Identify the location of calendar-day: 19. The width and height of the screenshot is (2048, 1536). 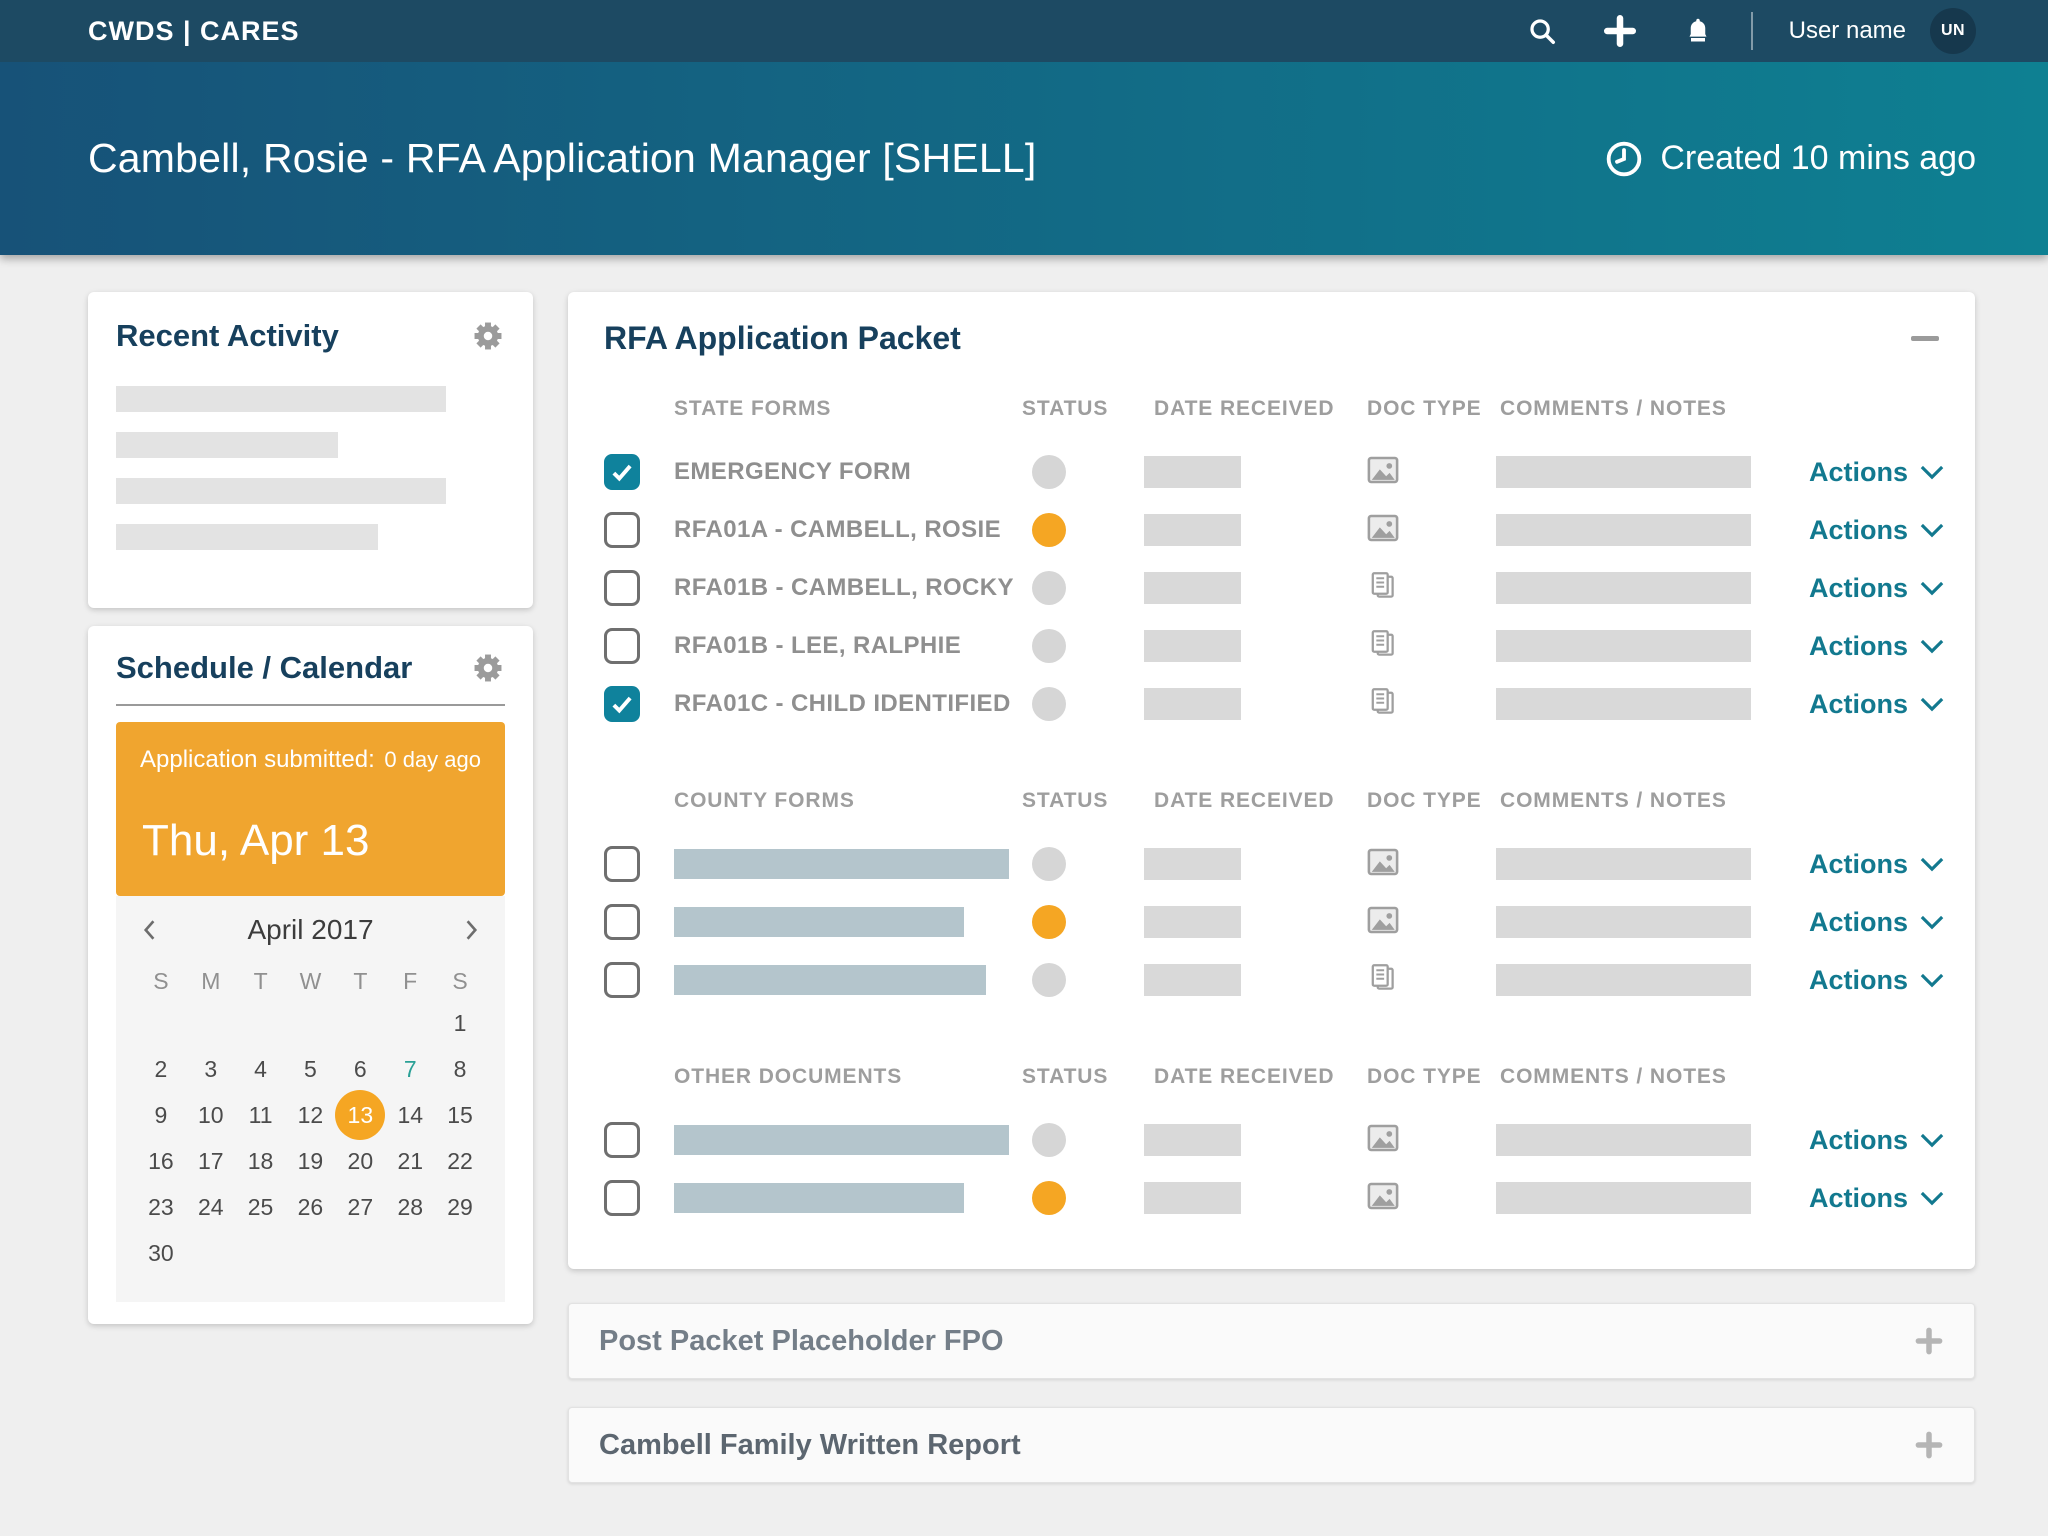
(310, 1161).